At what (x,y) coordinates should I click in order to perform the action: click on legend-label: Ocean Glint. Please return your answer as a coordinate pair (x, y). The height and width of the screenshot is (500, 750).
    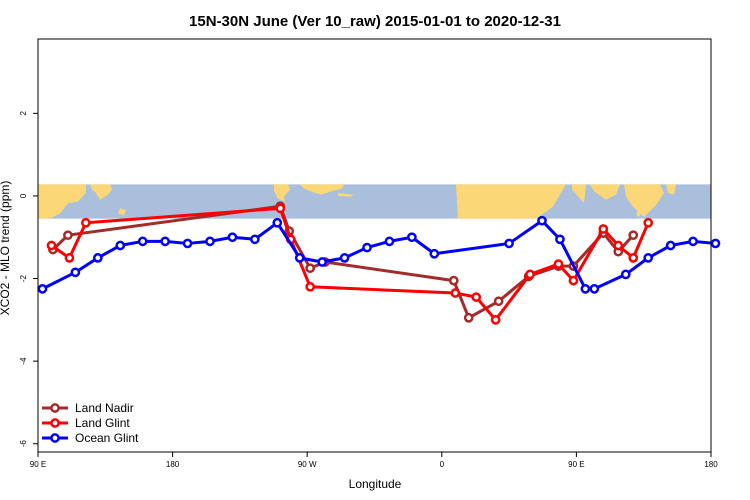
    Looking at the image, I should click on (107, 438).